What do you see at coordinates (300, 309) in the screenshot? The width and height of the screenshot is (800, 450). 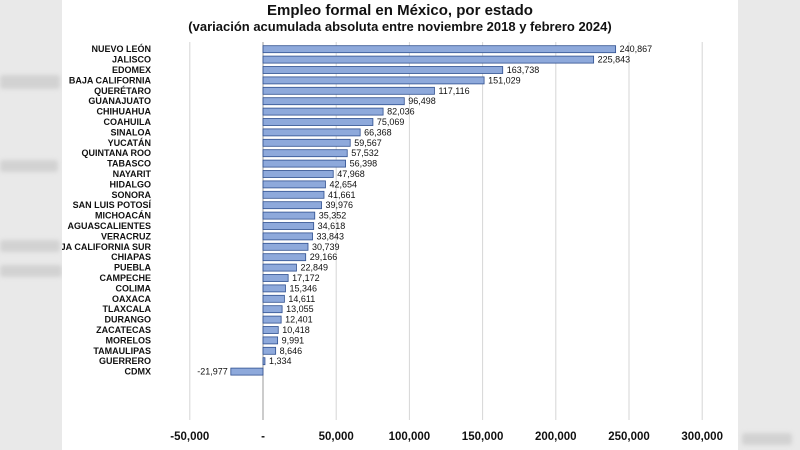 I see `value-label: 13,055` at bounding box center [300, 309].